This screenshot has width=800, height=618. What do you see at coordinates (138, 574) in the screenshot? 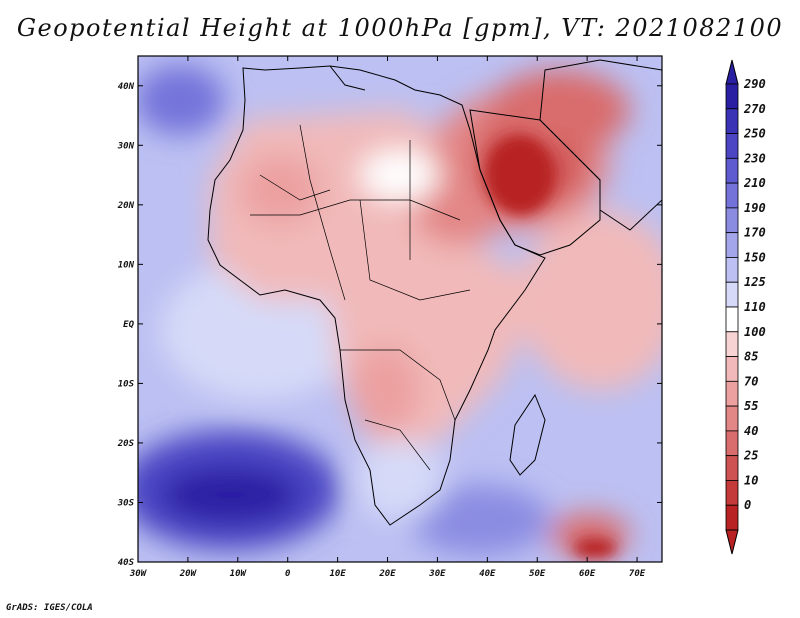
I see `lon-tick-label: 30W` at bounding box center [138, 574].